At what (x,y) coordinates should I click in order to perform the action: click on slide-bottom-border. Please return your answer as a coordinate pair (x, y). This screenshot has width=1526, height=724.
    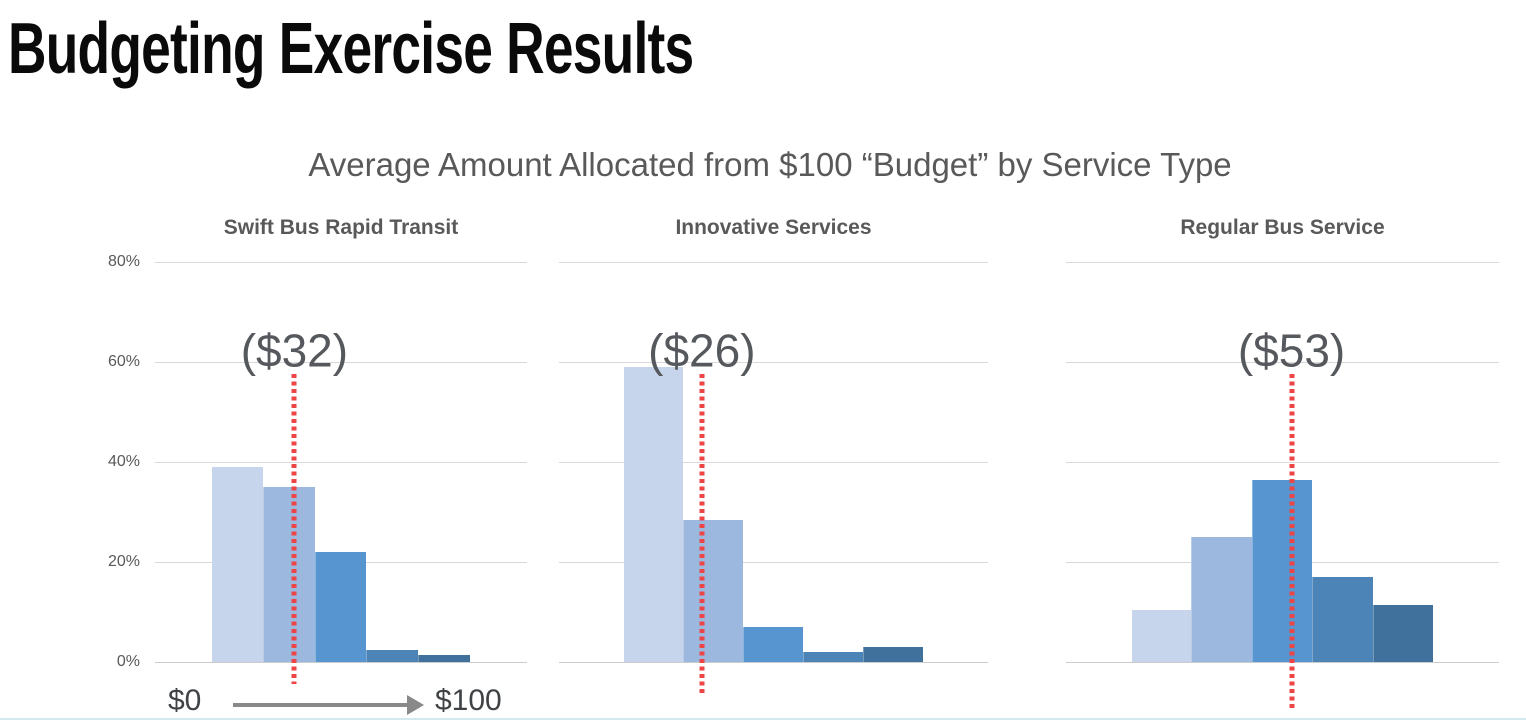
    Looking at the image, I should click on (763, 719).